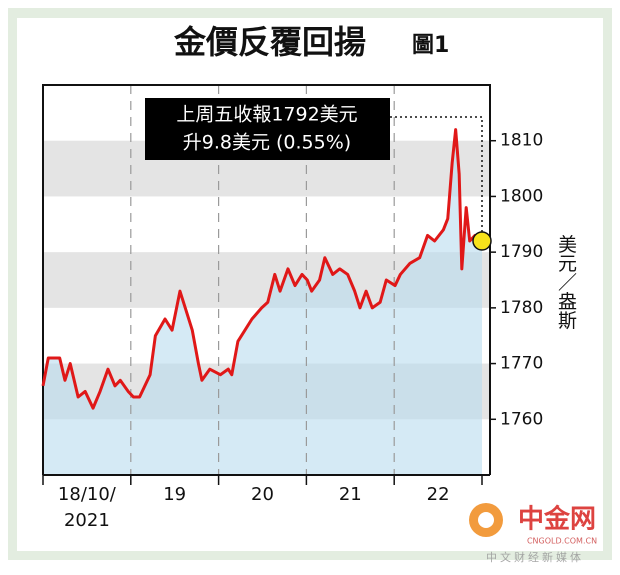 The height and width of the screenshot is (575, 620). Describe the element at coordinates (174, 494) in the screenshot. I see `x-tick-label: 19` at that location.